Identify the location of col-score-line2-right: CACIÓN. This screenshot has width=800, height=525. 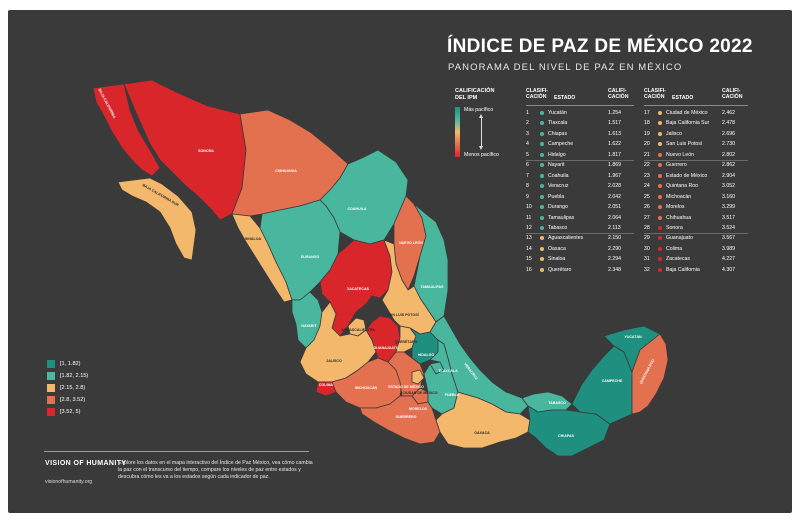
(732, 97).